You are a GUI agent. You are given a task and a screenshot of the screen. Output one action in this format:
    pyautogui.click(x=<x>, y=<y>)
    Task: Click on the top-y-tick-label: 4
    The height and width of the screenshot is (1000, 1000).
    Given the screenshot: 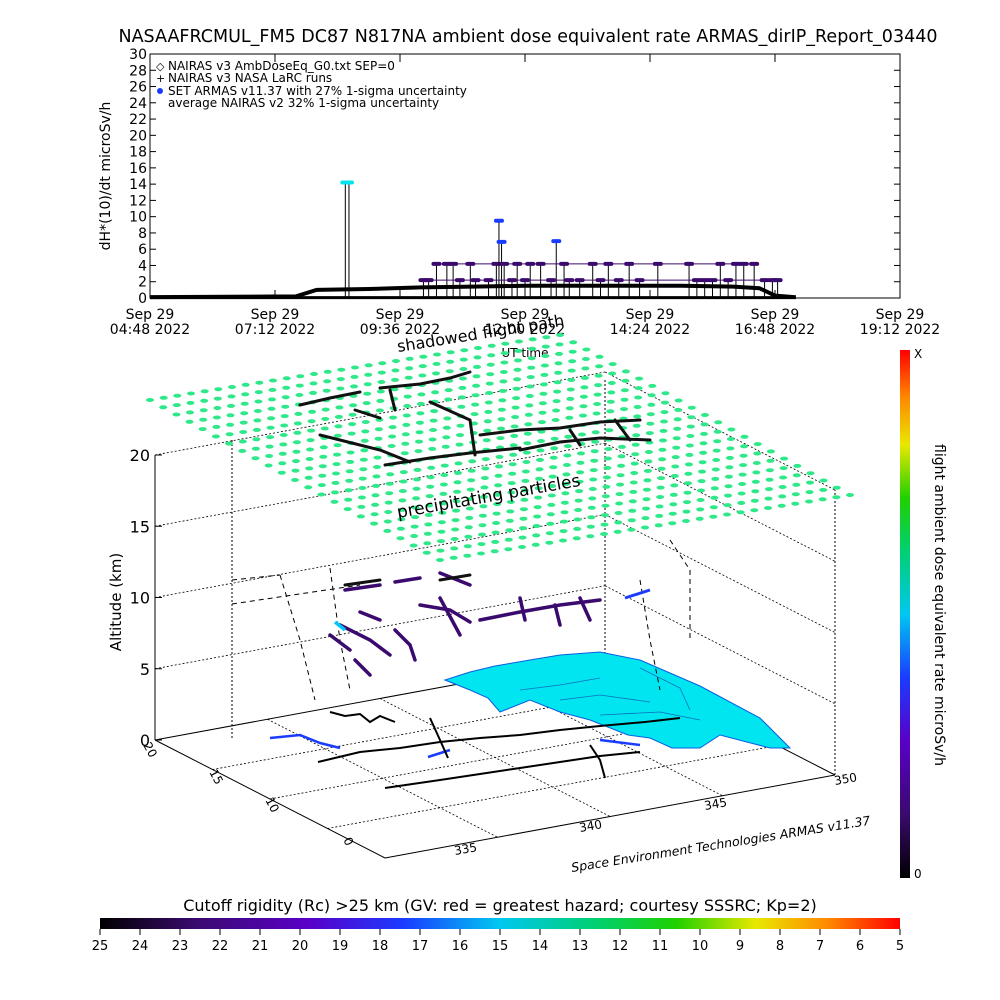 What is the action you would take?
    pyautogui.click(x=142, y=266)
    